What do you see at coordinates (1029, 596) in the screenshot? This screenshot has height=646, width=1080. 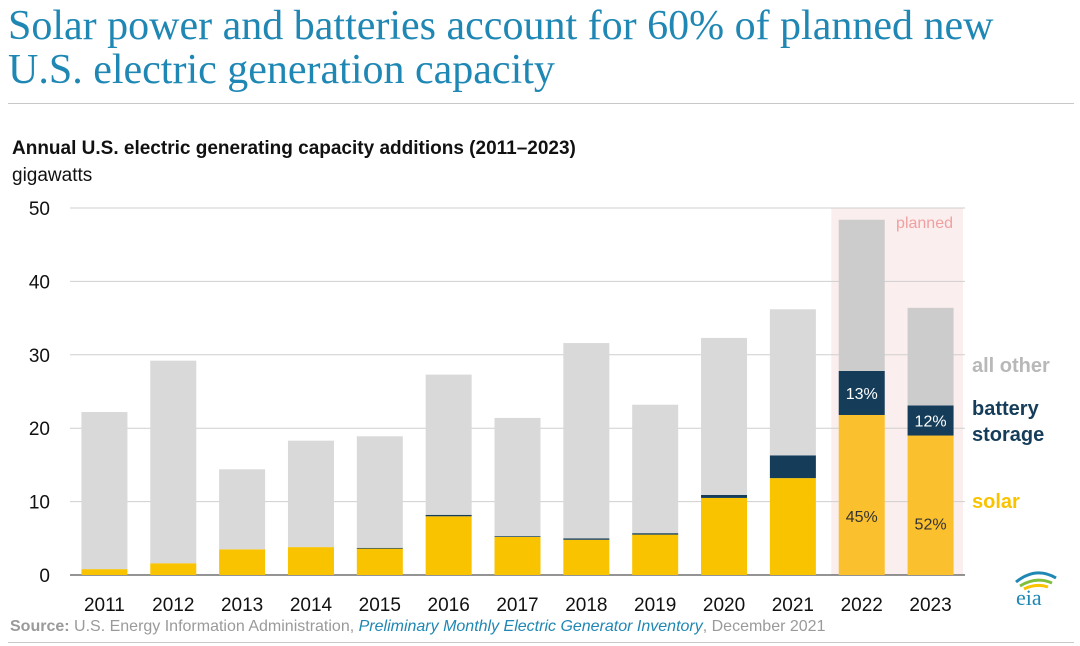 I see `eia-logo-text: eia` at bounding box center [1029, 596].